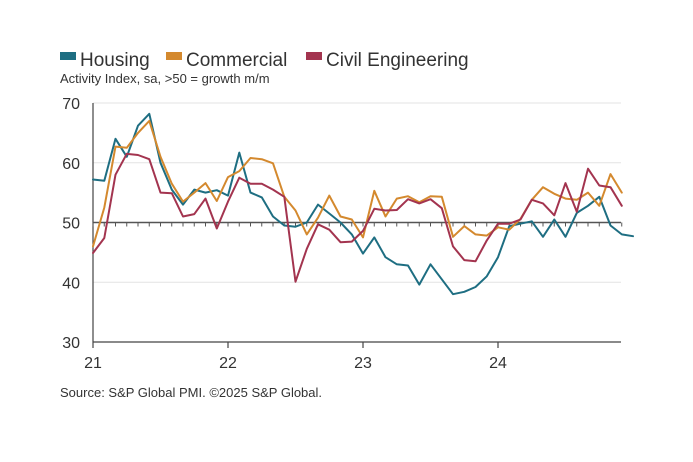 The width and height of the screenshot is (693, 462). I want to click on x-tick-label: 23, so click(363, 363).